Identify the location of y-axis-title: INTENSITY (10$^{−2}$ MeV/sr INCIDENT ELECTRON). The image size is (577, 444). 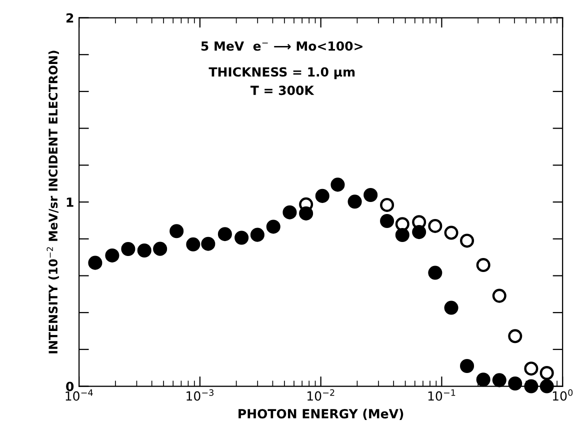
(52, 202).